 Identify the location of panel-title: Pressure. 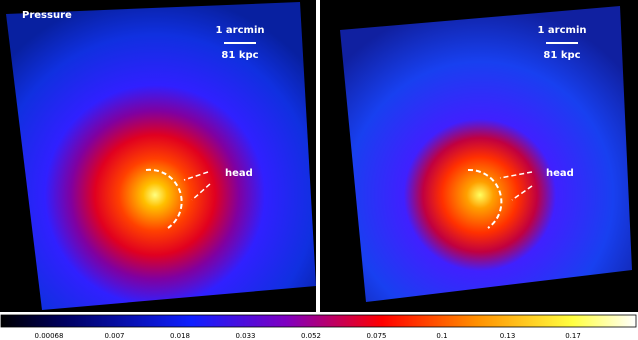
(47, 15).